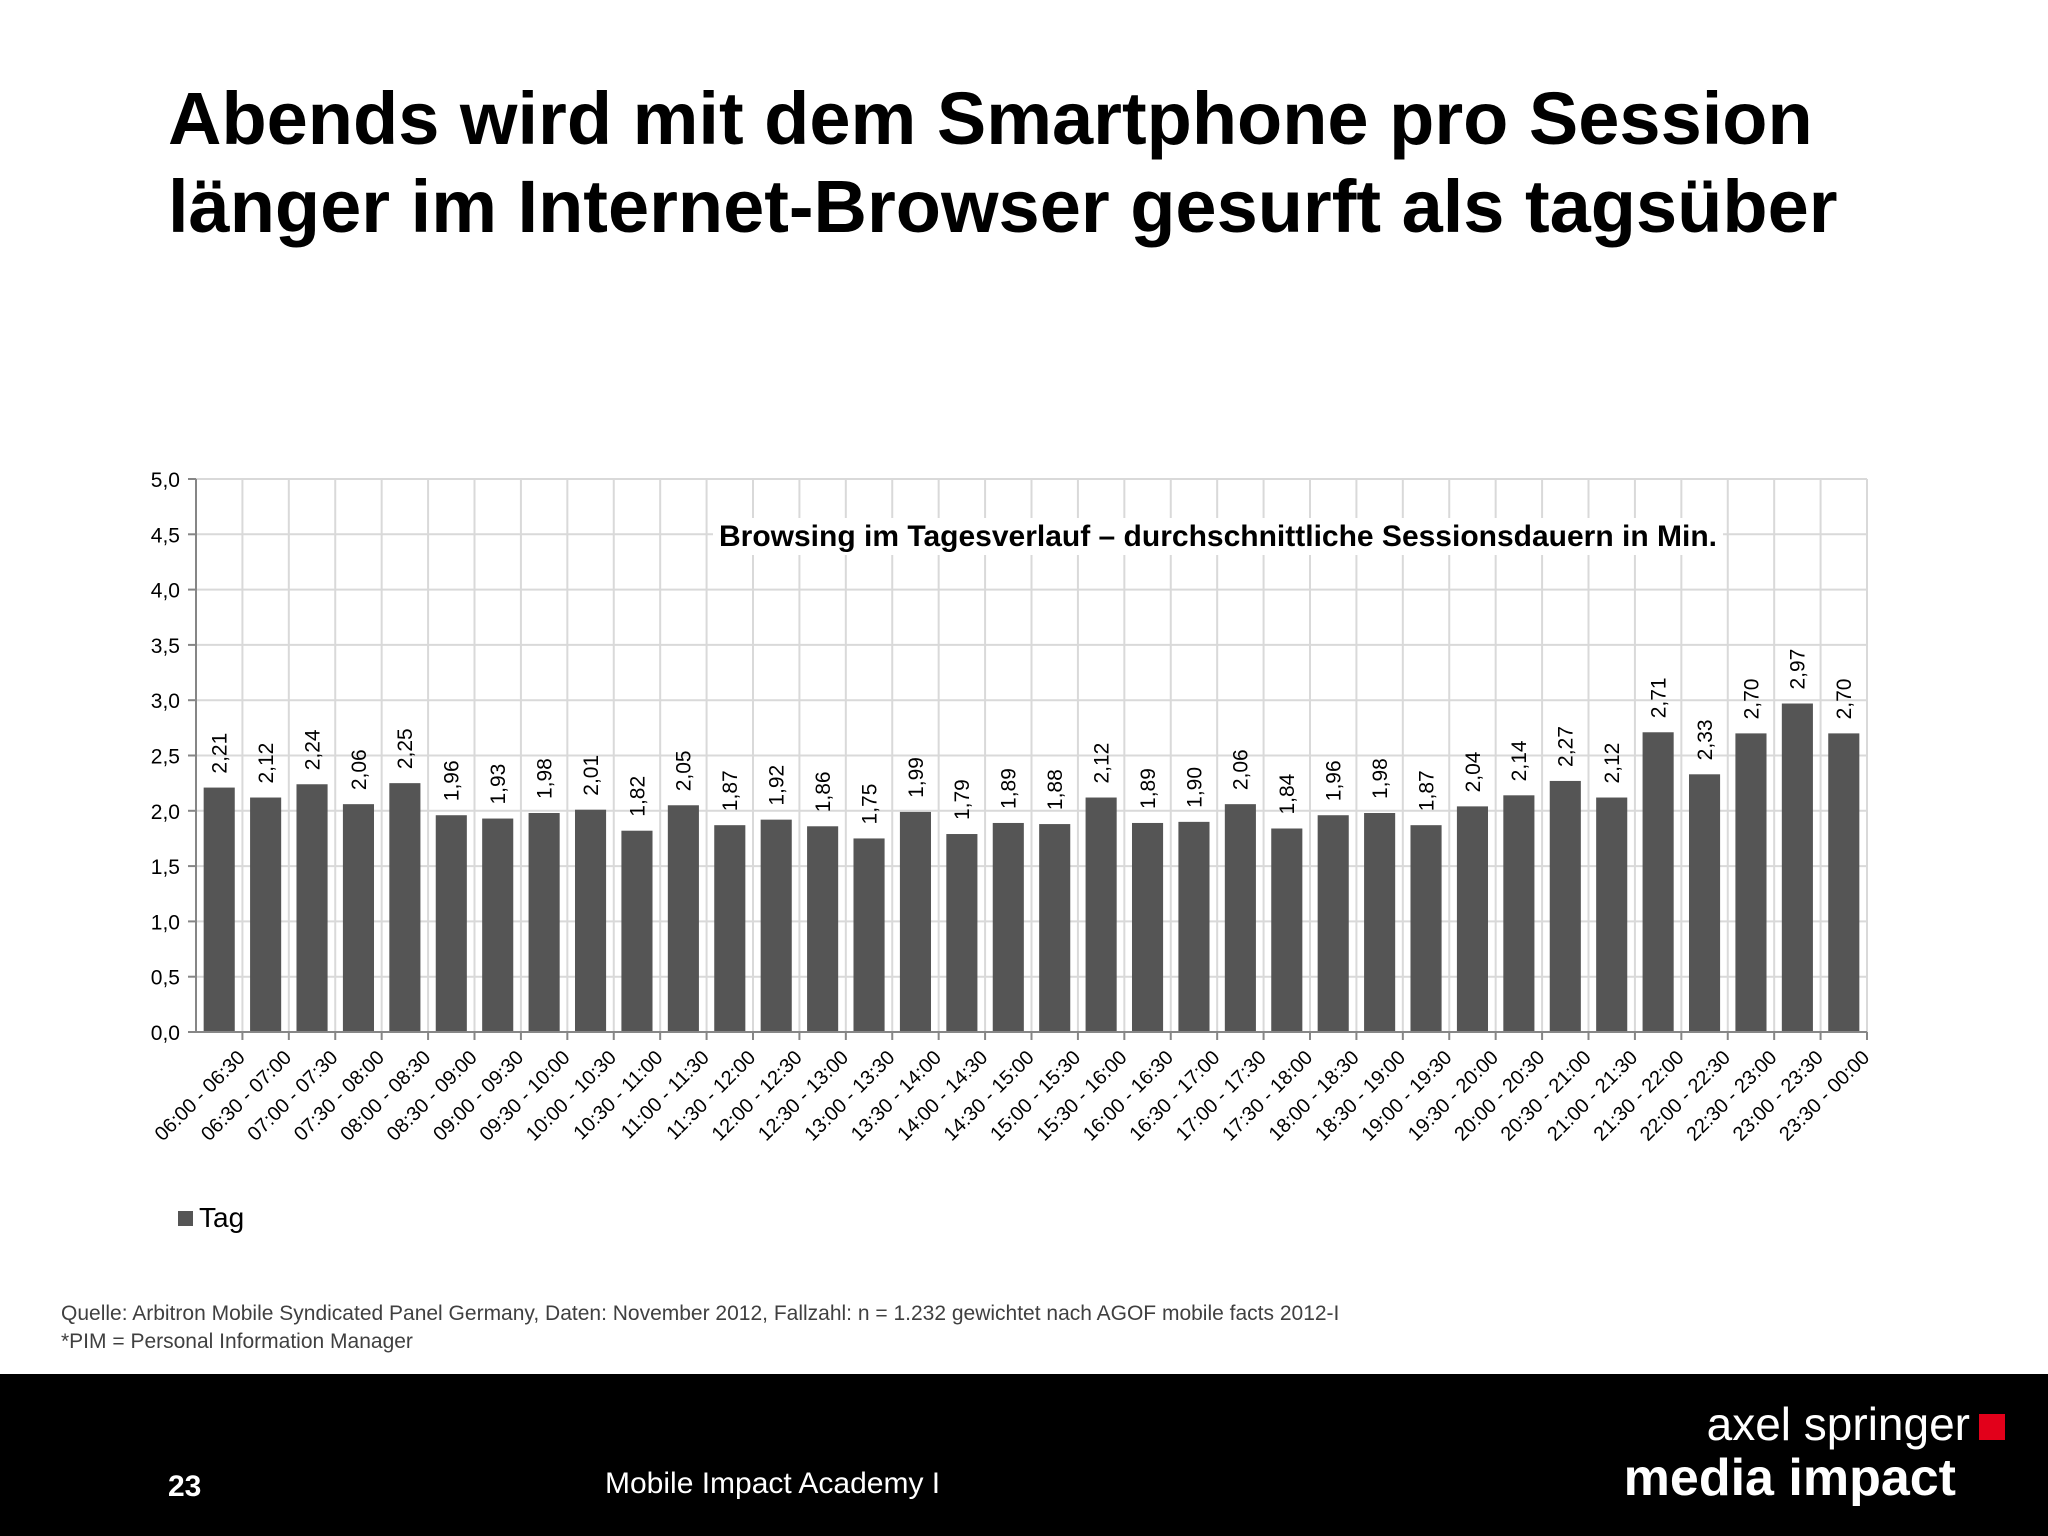 Image resolution: width=2048 pixels, height=1536 pixels. What do you see at coordinates (916, 777) in the screenshot?
I see `bar-data-label: 1,99` at bounding box center [916, 777].